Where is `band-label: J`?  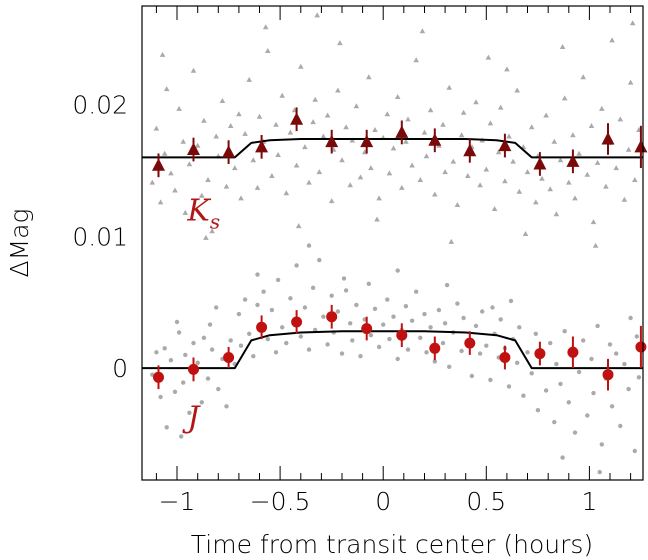 band-label: J is located at coordinates (191, 417).